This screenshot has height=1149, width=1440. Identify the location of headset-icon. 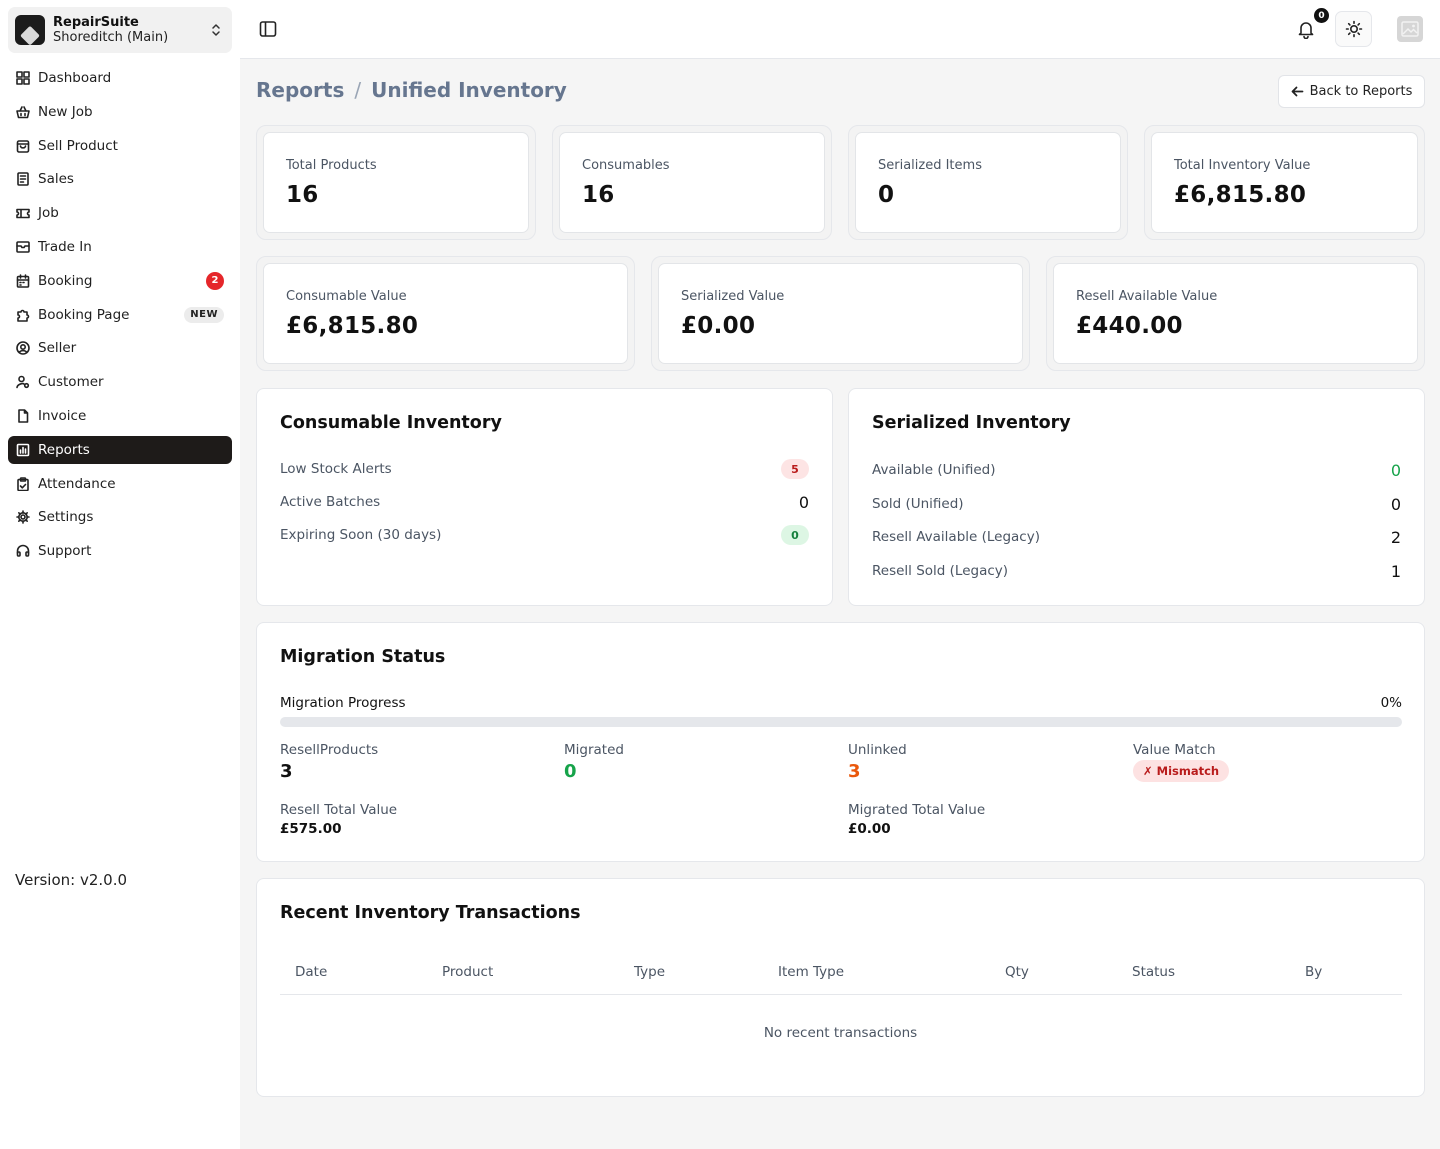
(23, 551).